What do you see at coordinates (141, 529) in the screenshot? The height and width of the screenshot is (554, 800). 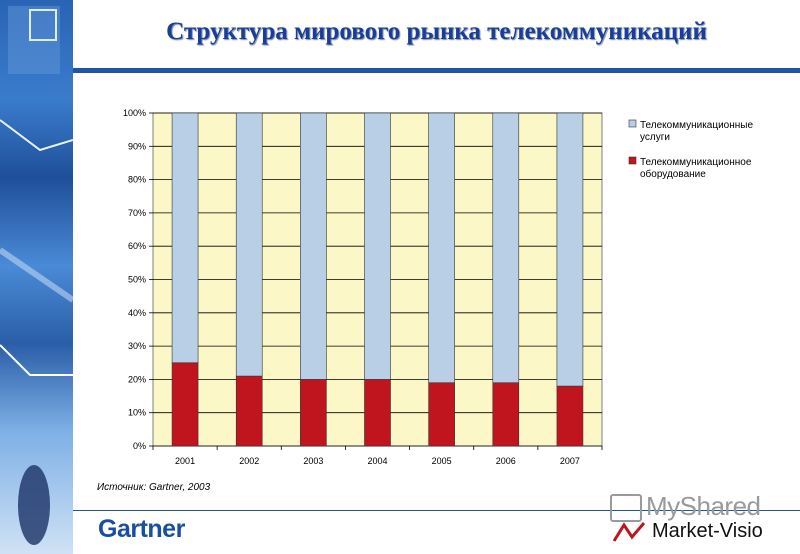 I see `gartner-logo: Gartner` at bounding box center [141, 529].